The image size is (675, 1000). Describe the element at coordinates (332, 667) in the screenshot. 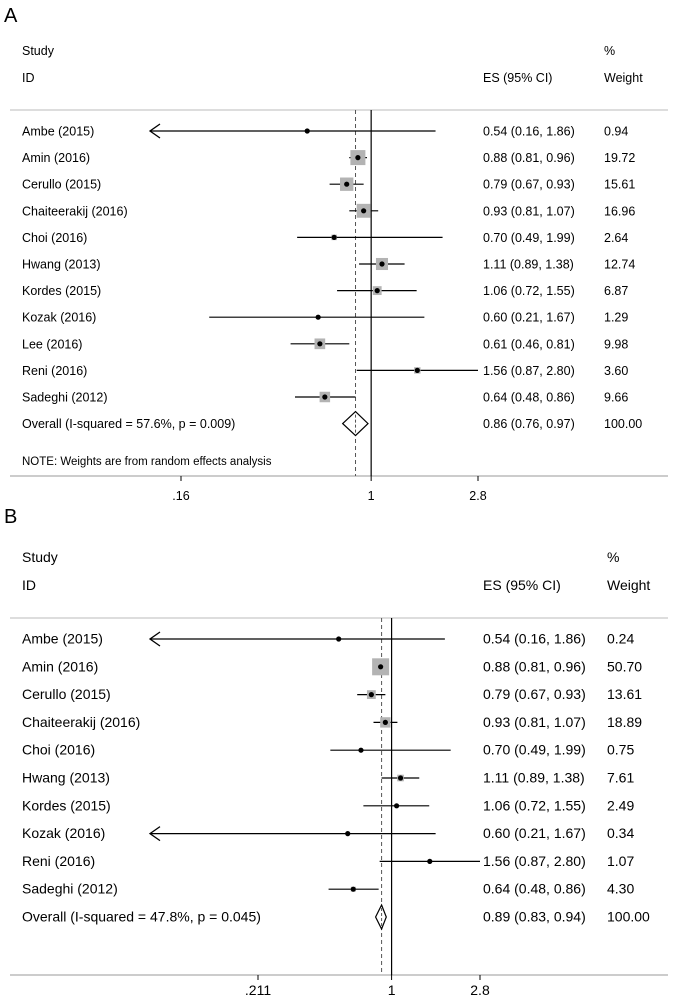

I see `study-row: Amin (2016) 0.88 (0.81, 0.96) 50.70` at that location.